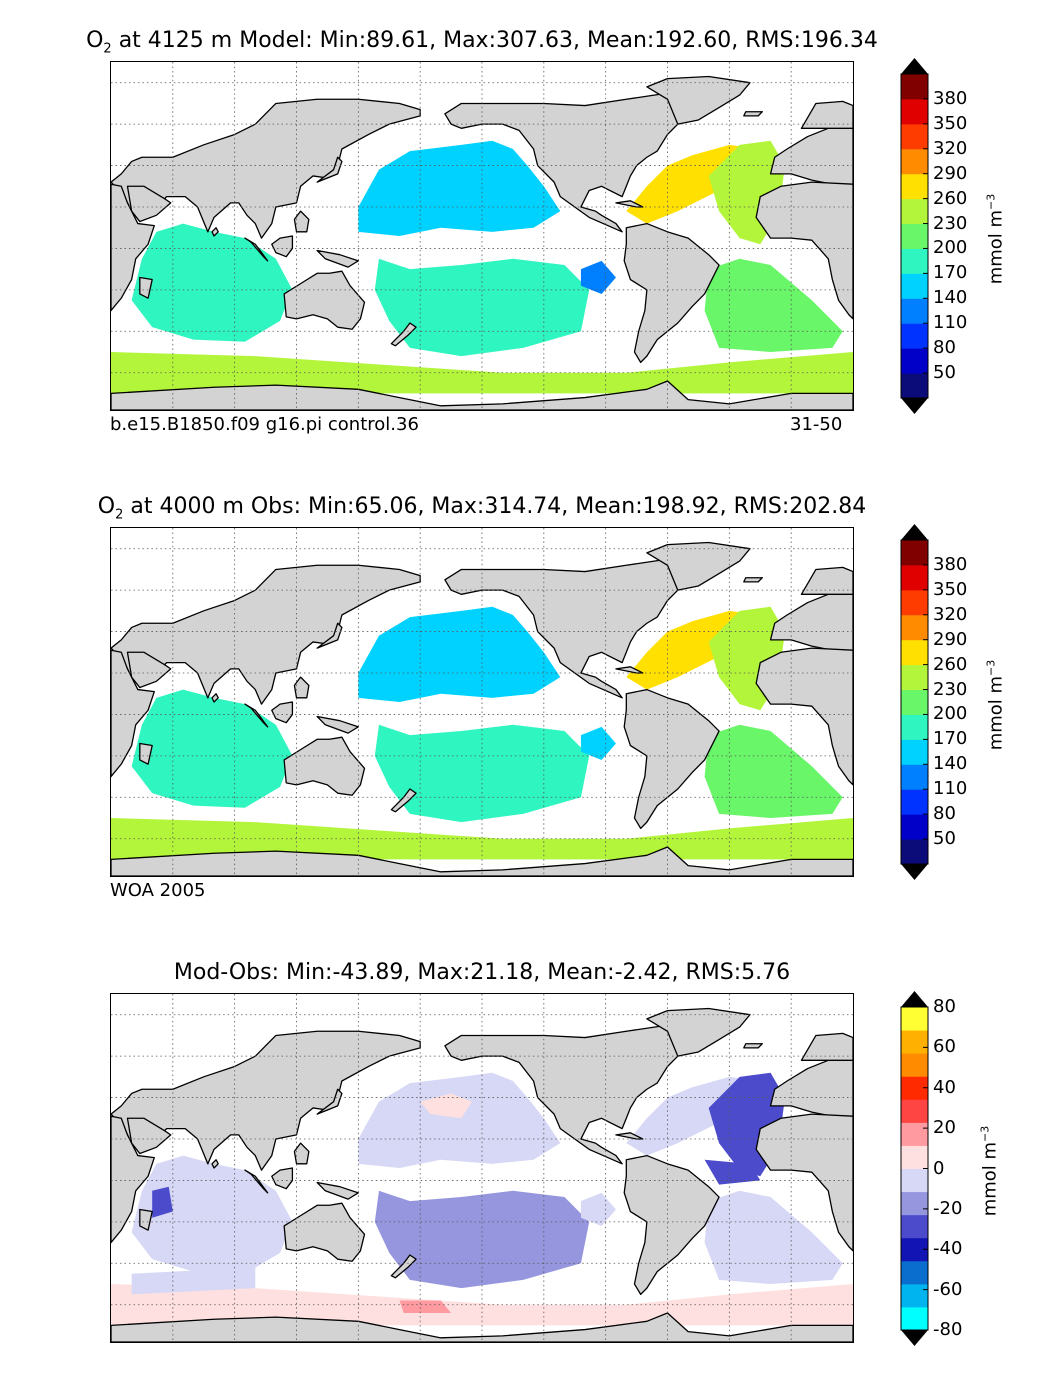 Image resolution: width=1037 pixels, height=1374 pixels. Describe the element at coordinates (950, 198) in the screenshot. I see `colorbar-tick-label: 260` at that location.